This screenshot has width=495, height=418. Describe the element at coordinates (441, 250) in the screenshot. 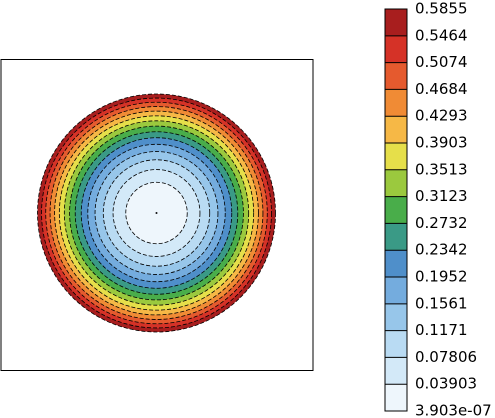

I see `colorbar-label: 0.2342` at that location.